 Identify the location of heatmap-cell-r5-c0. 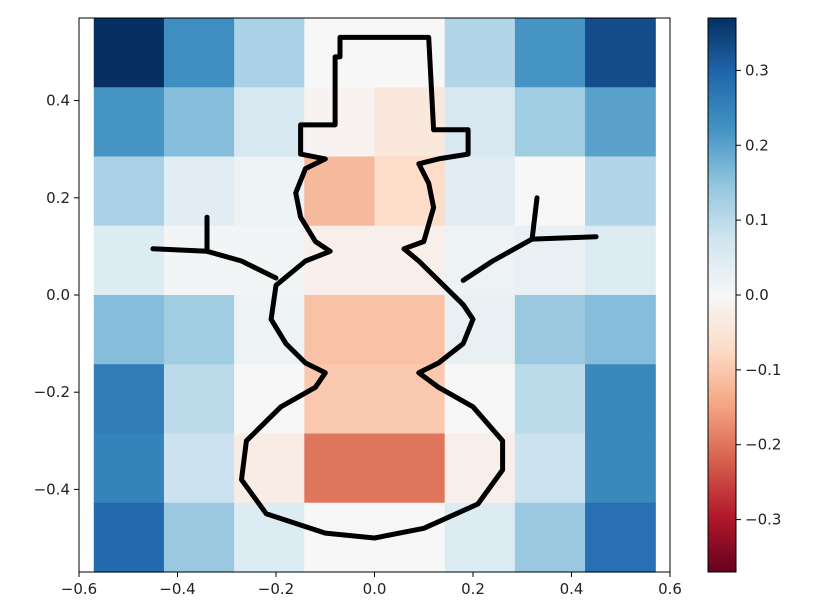
(129, 399).